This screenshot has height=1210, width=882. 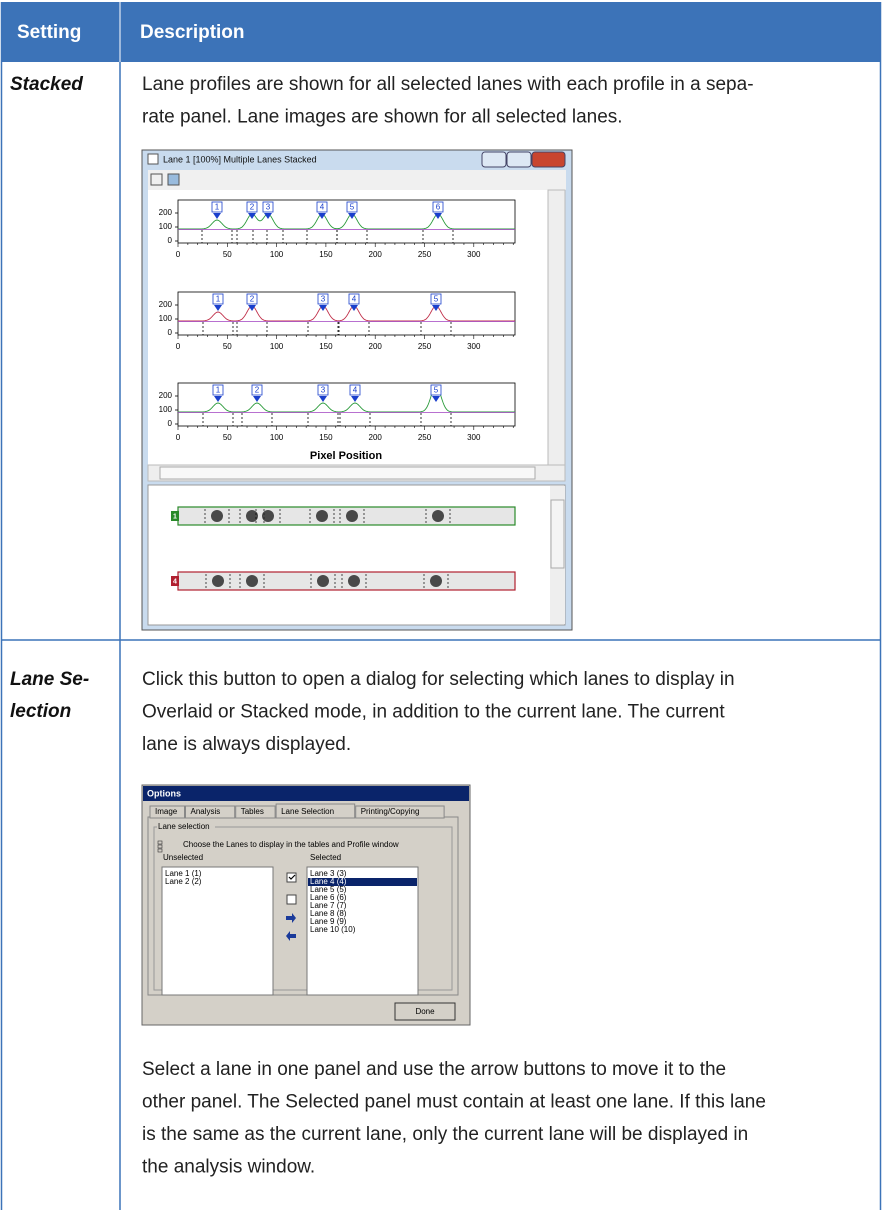 What do you see at coordinates (217, 931) in the screenshot?
I see `listbox` at bounding box center [217, 931].